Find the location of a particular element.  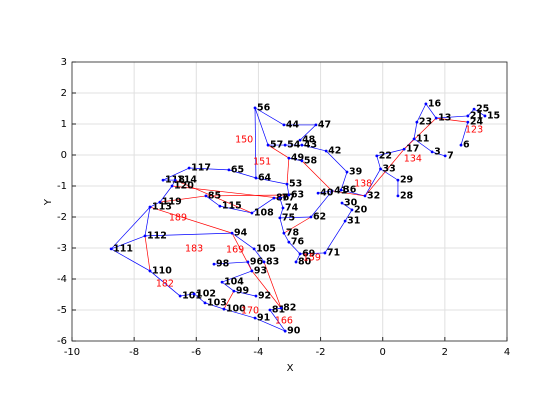

node-label: 64 is located at coordinates (265, 177).